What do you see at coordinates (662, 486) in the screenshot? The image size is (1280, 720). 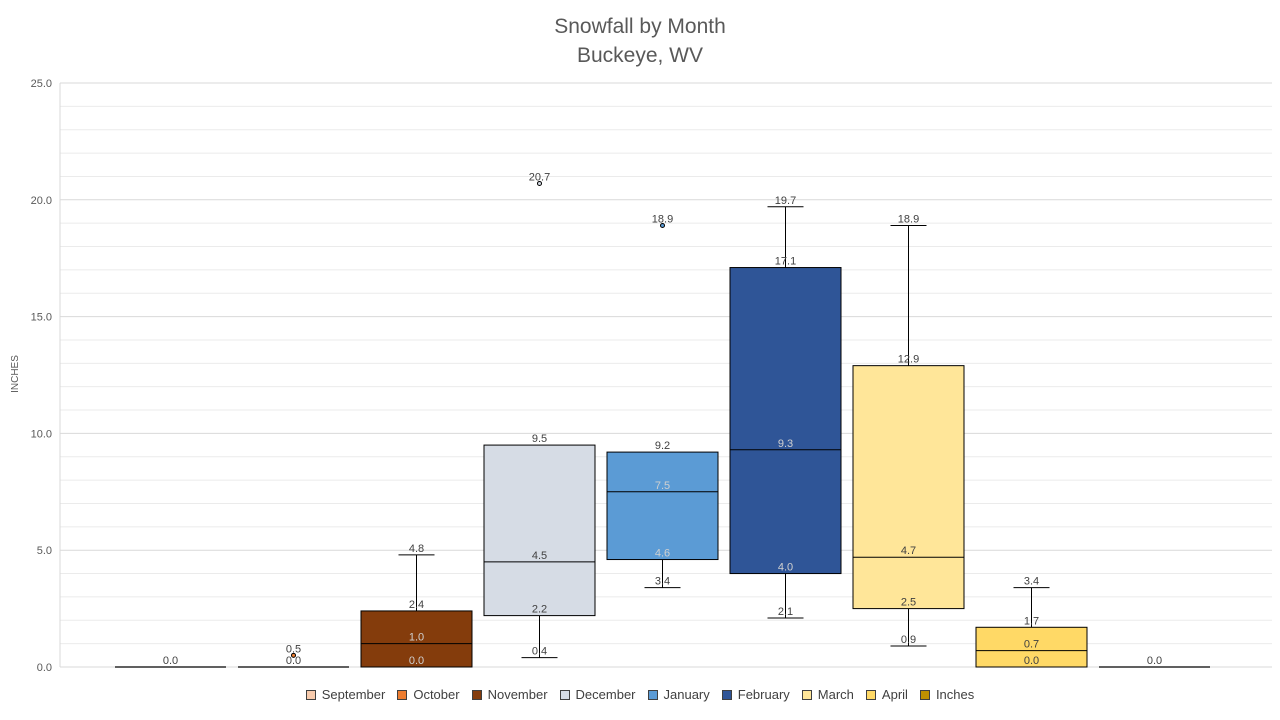 I see `data-label: 7.5` at bounding box center [662, 486].